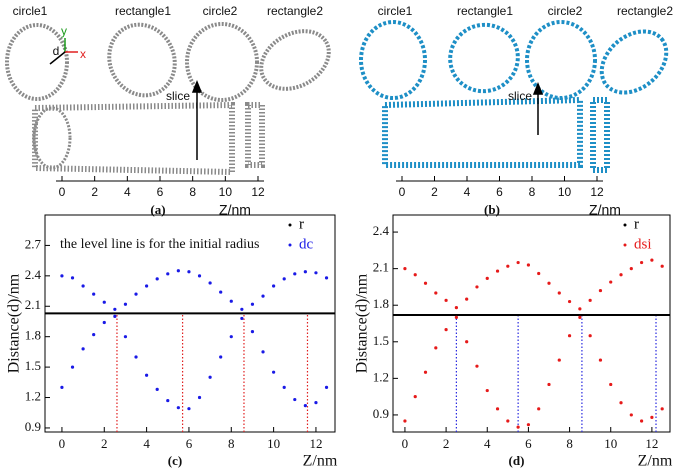 The image size is (685, 471). What do you see at coordinates (159, 244) in the screenshot?
I see `annotation: the level line is for the initial radius` at bounding box center [159, 244].